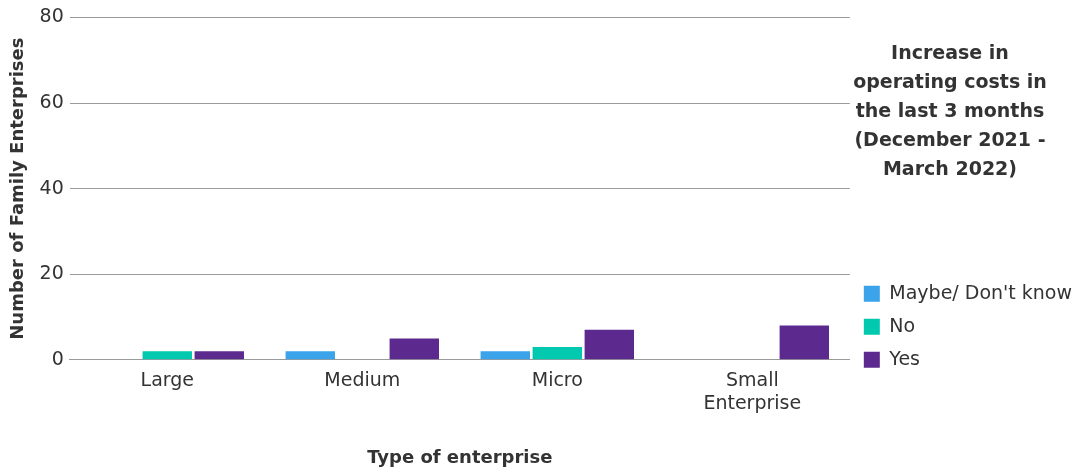  What do you see at coordinates (51, 272) in the screenshot?
I see `y-tick-label: 20` at bounding box center [51, 272].